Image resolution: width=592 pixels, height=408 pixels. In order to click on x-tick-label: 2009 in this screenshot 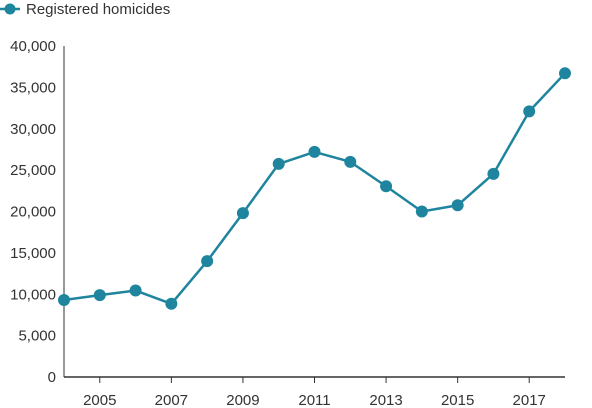, I will do `click(242, 400)`.